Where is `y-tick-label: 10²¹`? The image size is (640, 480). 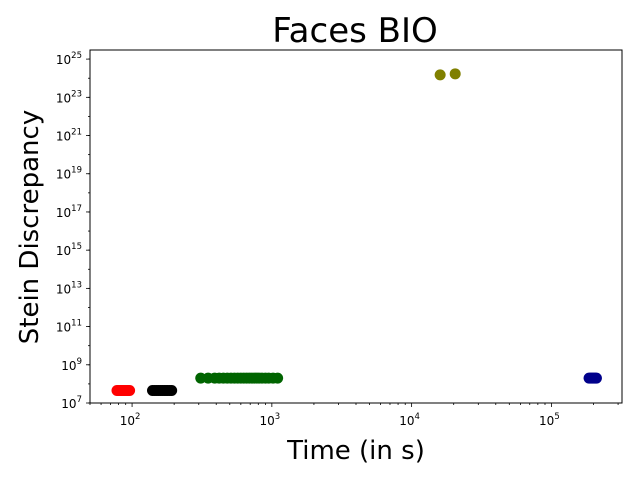 y-tick-label: 10²¹ is located at coordinates (69, 136).